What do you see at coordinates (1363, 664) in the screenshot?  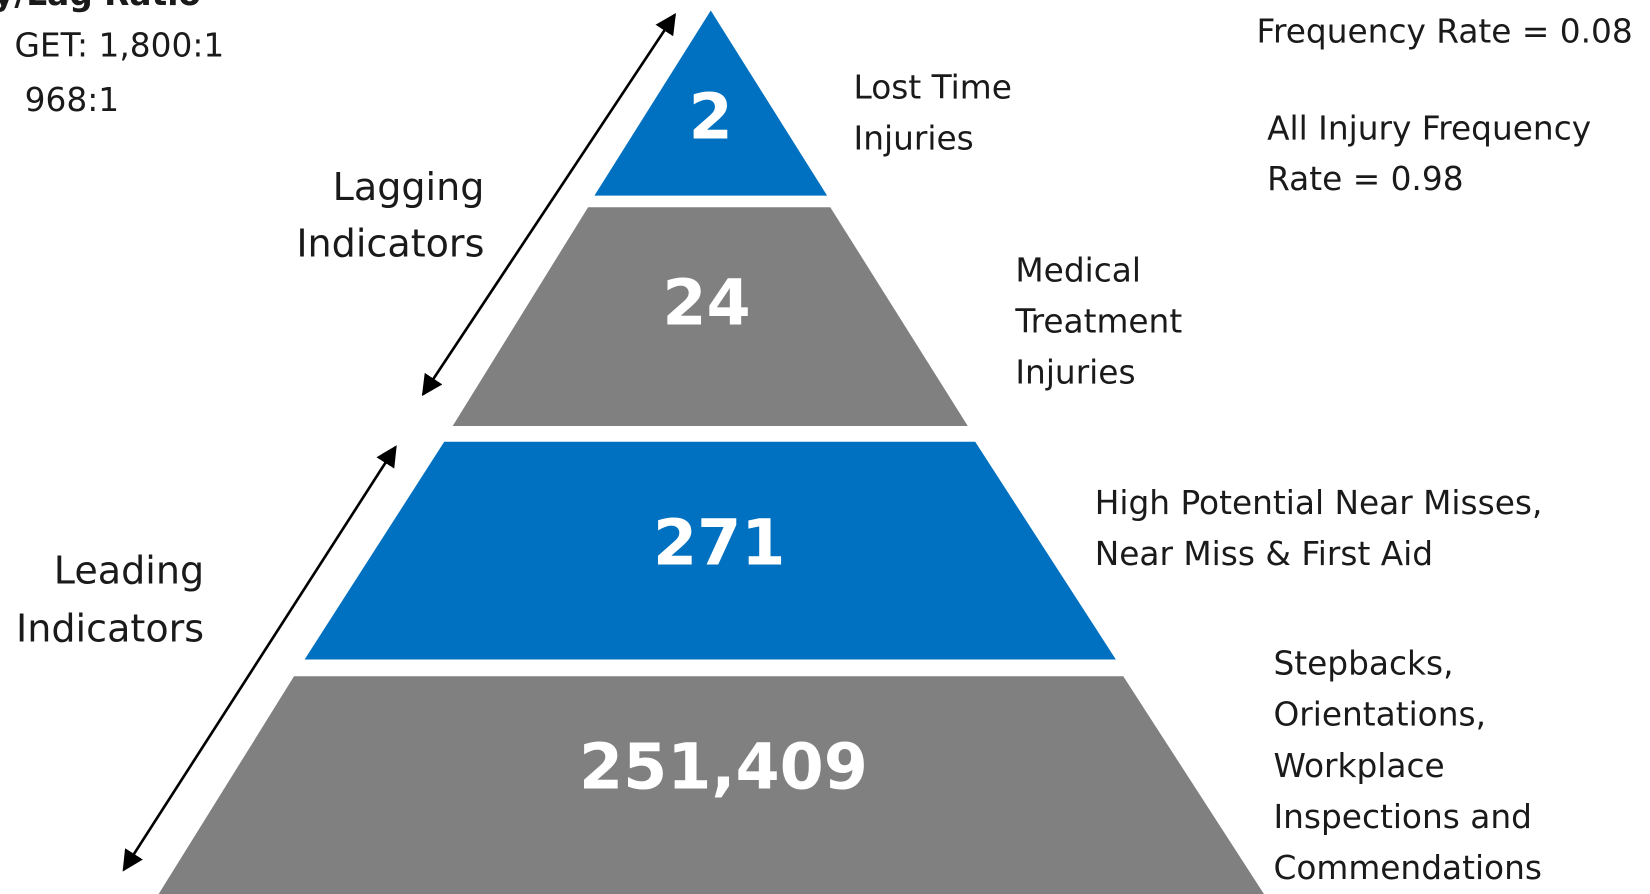 I see `tier-label: Stepbacks,` at bounding box center [1363, 664].